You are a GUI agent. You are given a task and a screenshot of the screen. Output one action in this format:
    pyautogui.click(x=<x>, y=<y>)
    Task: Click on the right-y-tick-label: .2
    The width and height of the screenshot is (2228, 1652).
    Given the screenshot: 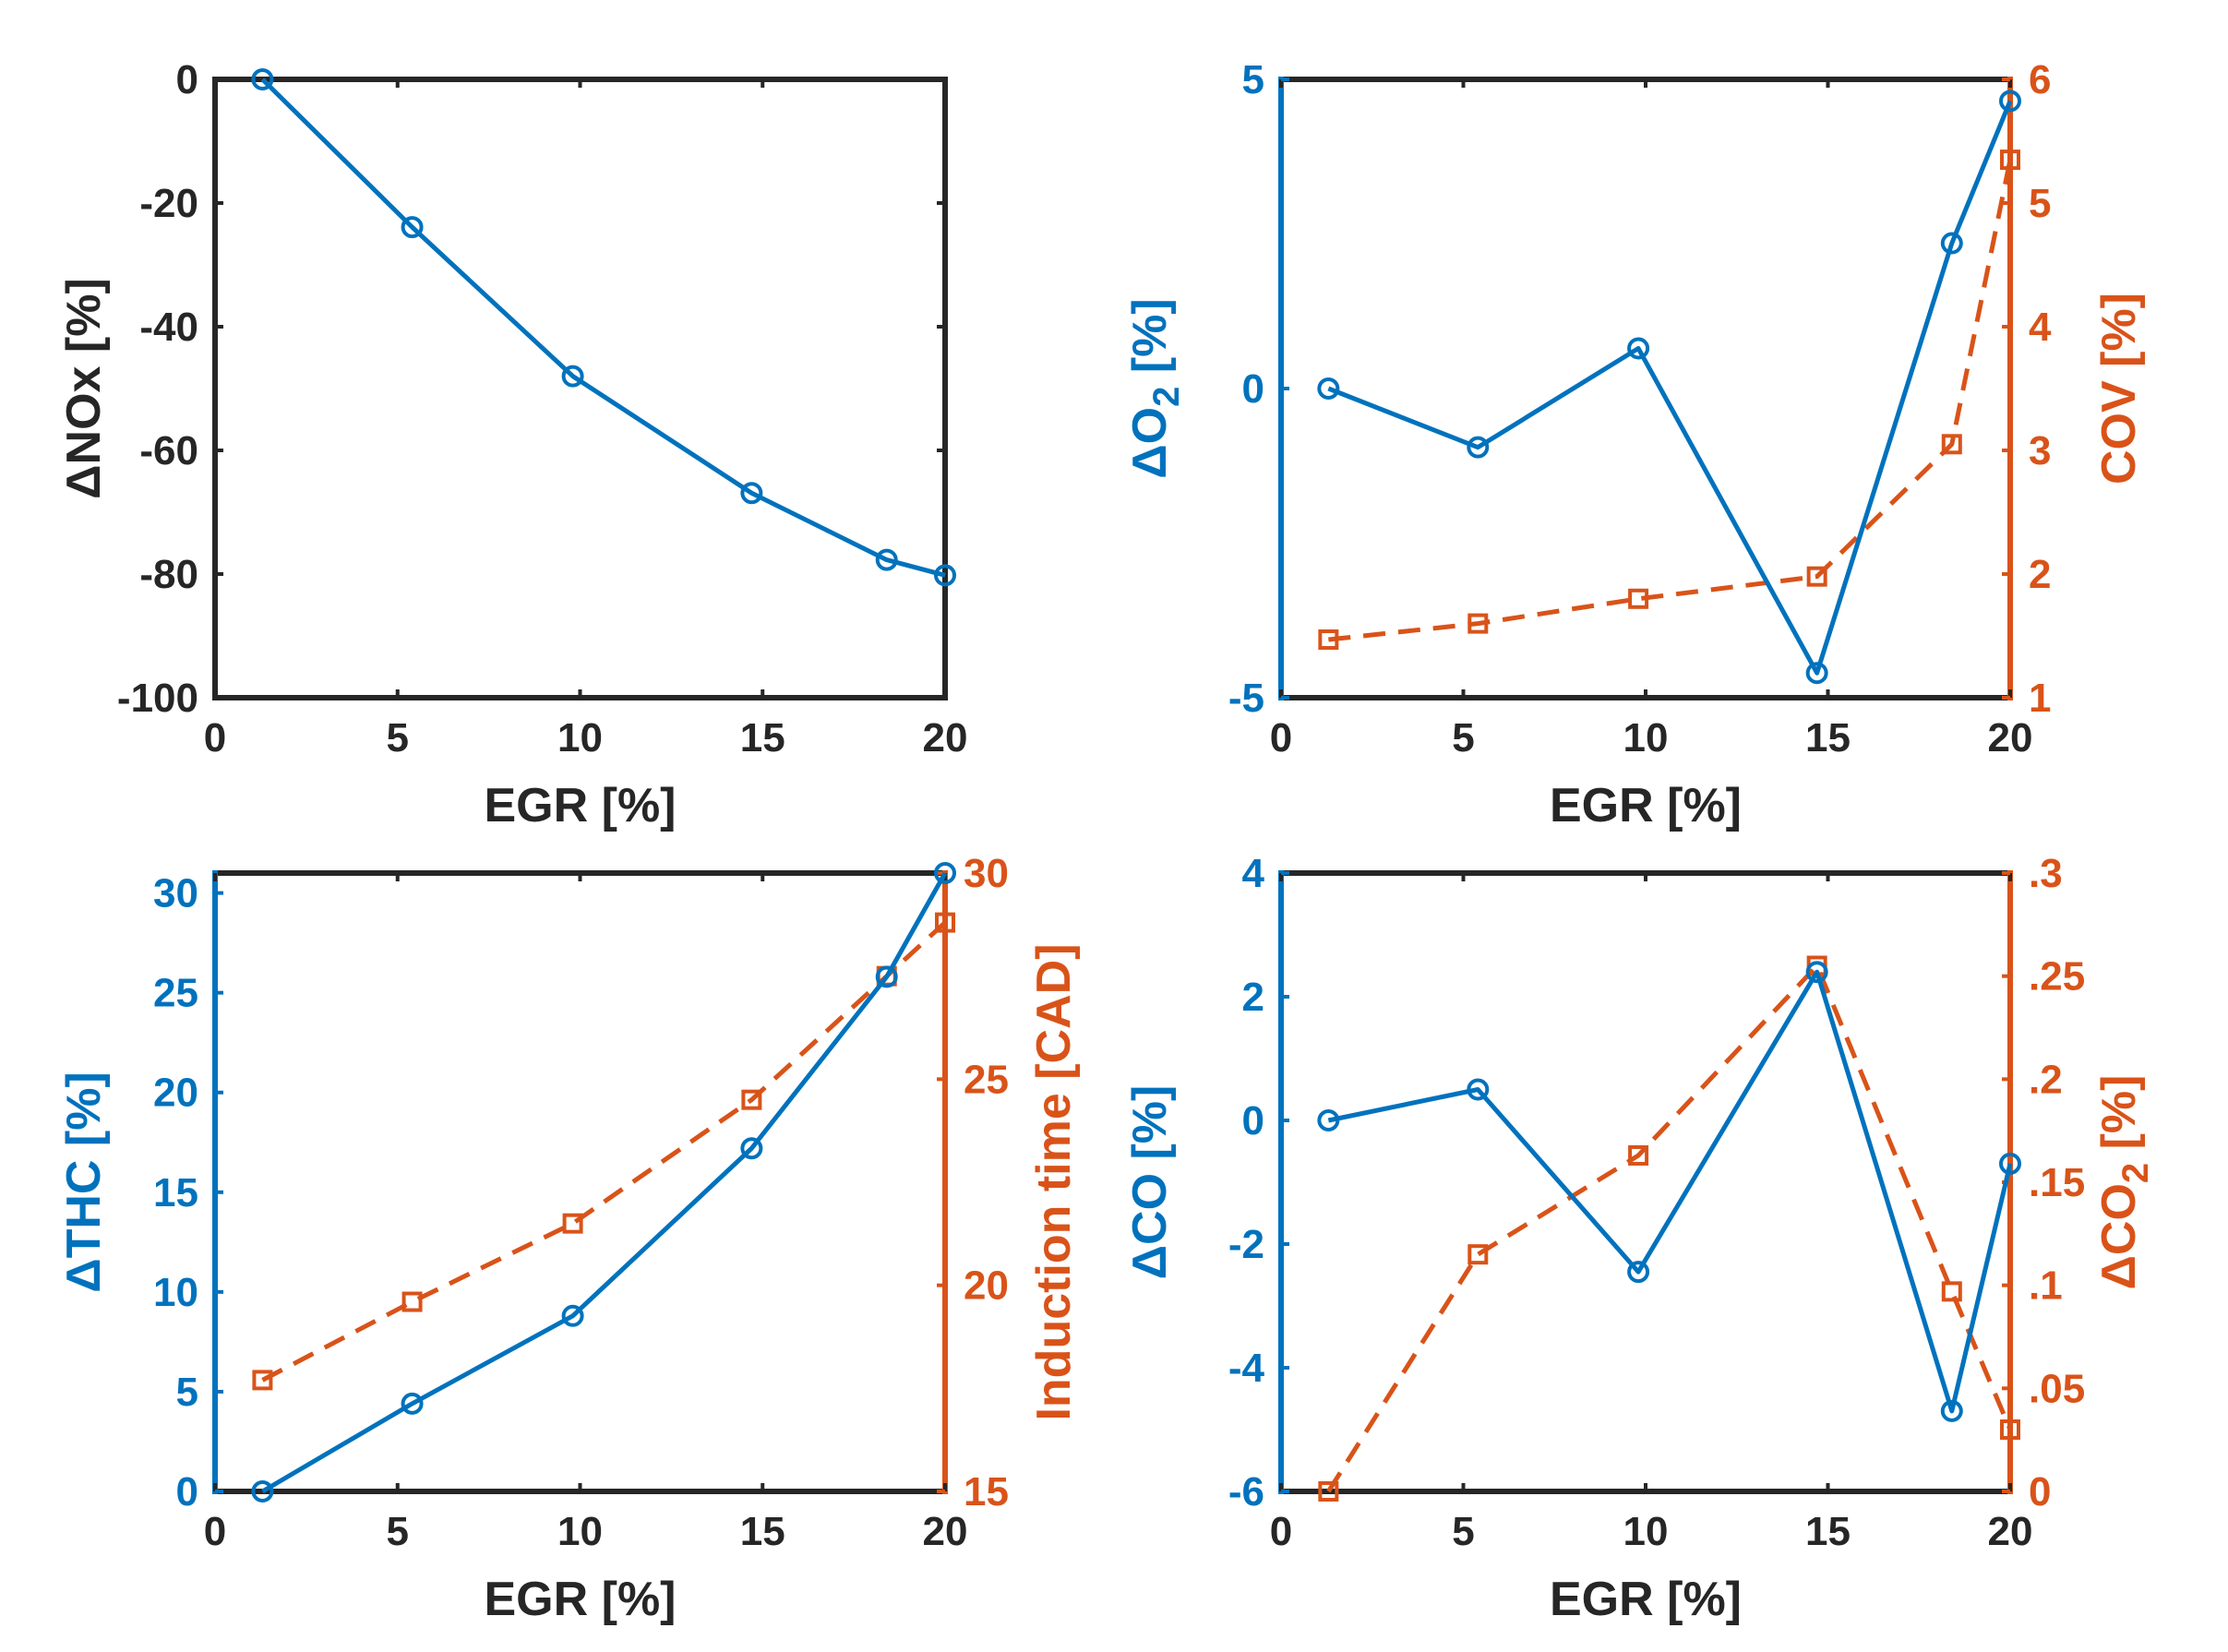 What is the action you would take?
    pyautogui.click(x=2046, y=1080)
    